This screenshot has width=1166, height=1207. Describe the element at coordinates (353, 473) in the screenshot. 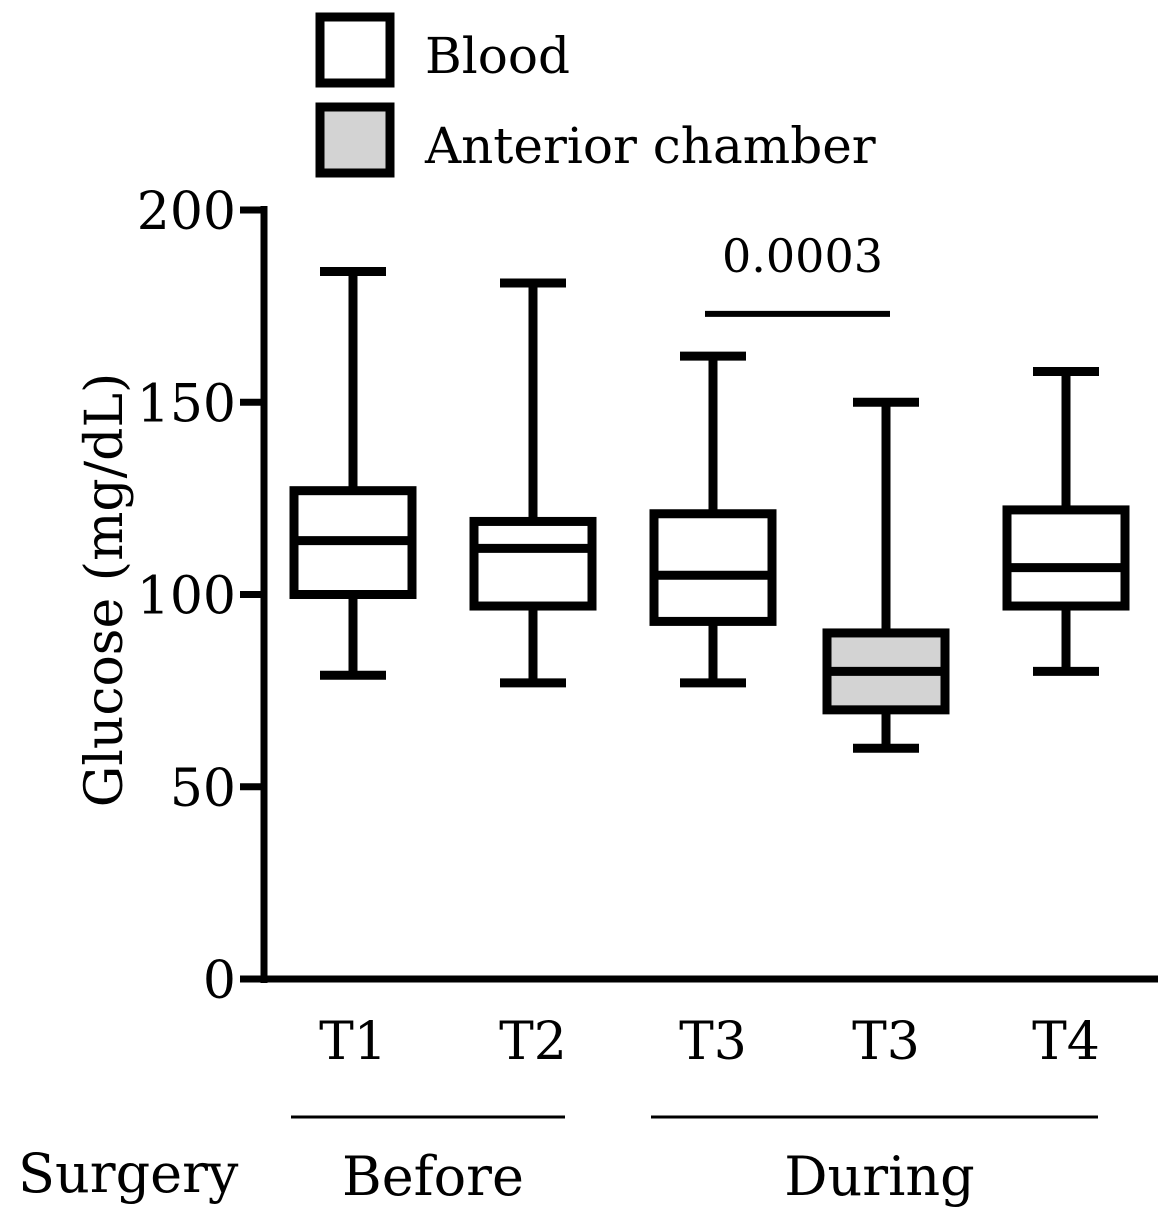

I see `box-1-t1` at that location.